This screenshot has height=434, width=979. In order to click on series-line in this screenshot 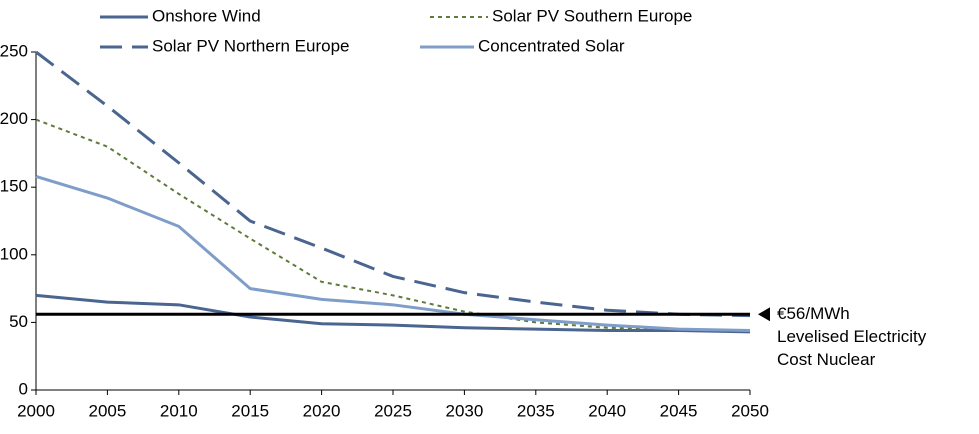, I will do `click(393, 313)`.